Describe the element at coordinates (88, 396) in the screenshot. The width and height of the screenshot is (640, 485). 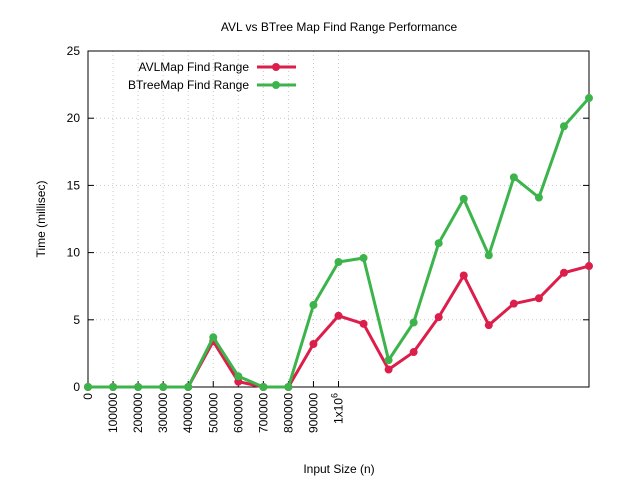
I see `x-tick-label: 0` at that location.